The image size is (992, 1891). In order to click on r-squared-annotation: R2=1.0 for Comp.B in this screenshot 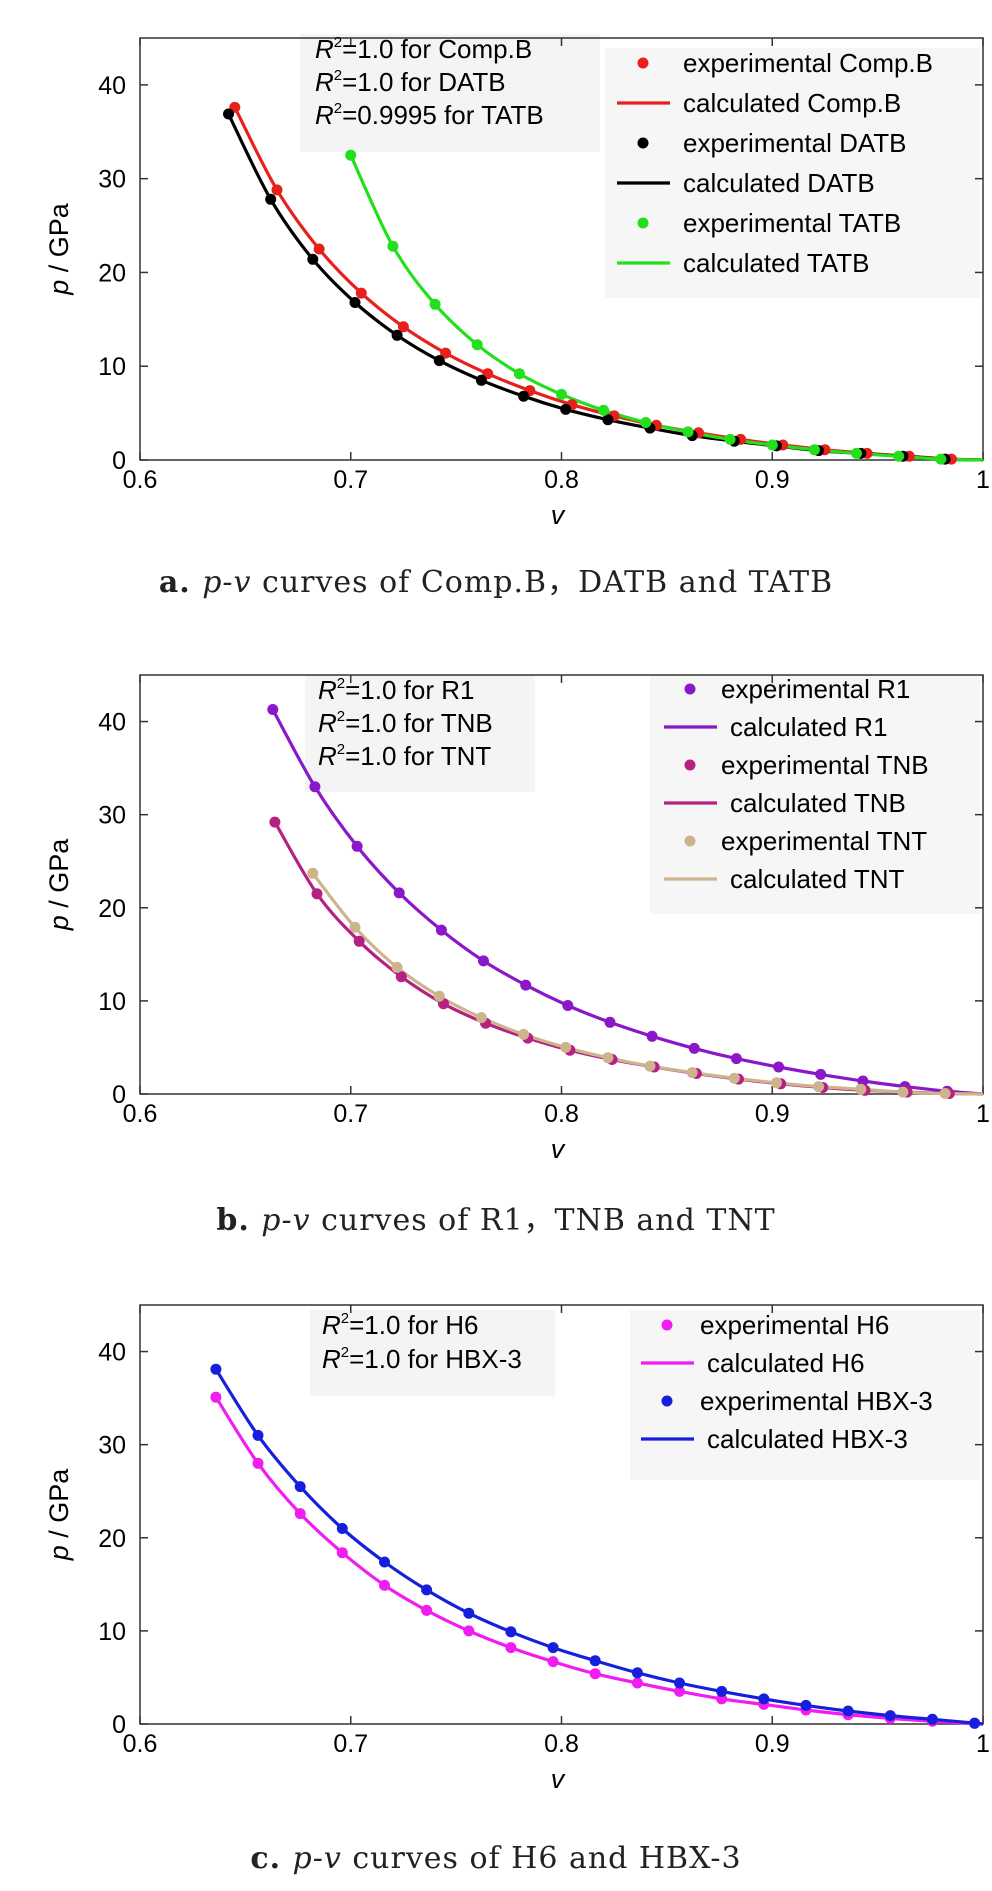, I will do `click(423, 49)`.